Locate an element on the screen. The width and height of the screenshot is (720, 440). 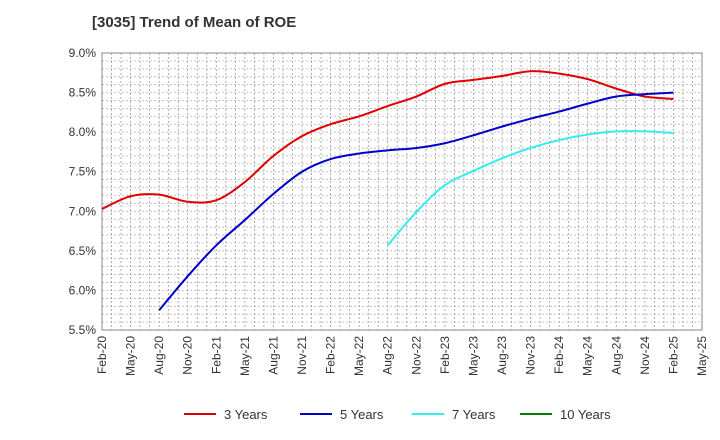
x-tick-label: Aug-23 is located at coordinates (502, 355).